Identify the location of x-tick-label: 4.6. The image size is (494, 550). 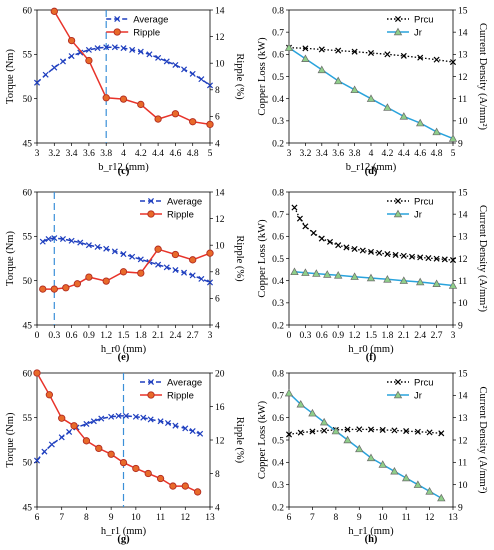
(420, 154).